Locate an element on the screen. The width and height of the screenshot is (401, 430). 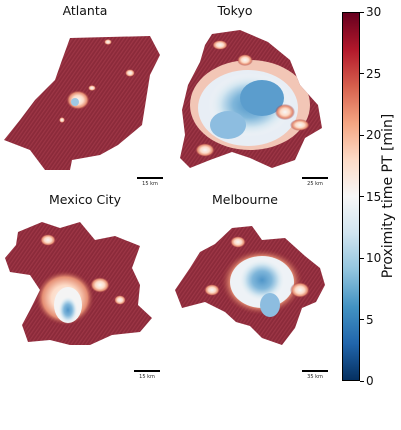
panel-title-atlanta: Atlanta is located at coordinates (85, 10).